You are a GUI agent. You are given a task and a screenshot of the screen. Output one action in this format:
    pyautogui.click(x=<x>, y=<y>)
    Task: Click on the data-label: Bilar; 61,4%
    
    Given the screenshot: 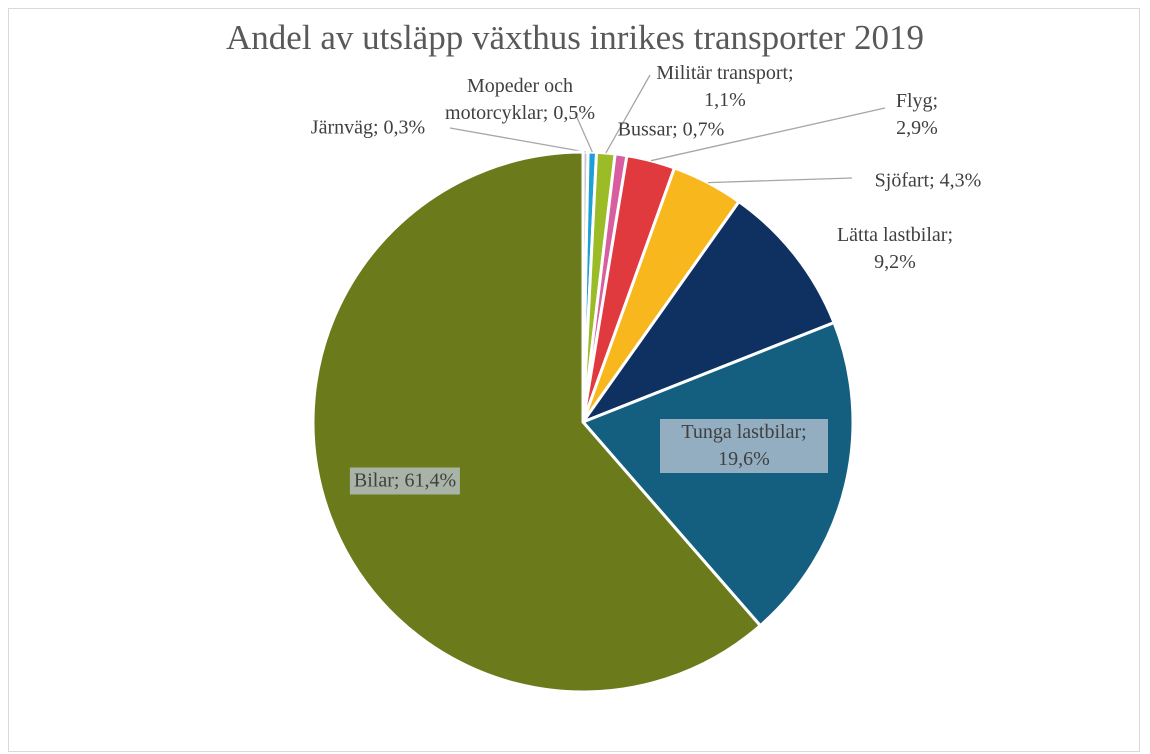 What is the action you would take?
    pyautogui.click(x=405, y=481)
    